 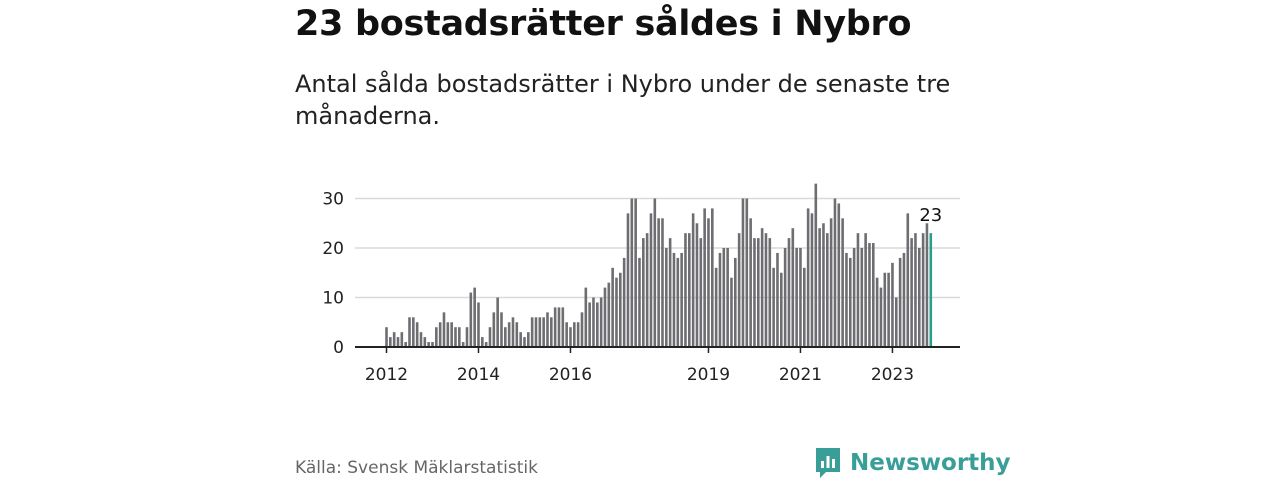 I want to click on data-label-latest: 23, so click(x=930, y=215).